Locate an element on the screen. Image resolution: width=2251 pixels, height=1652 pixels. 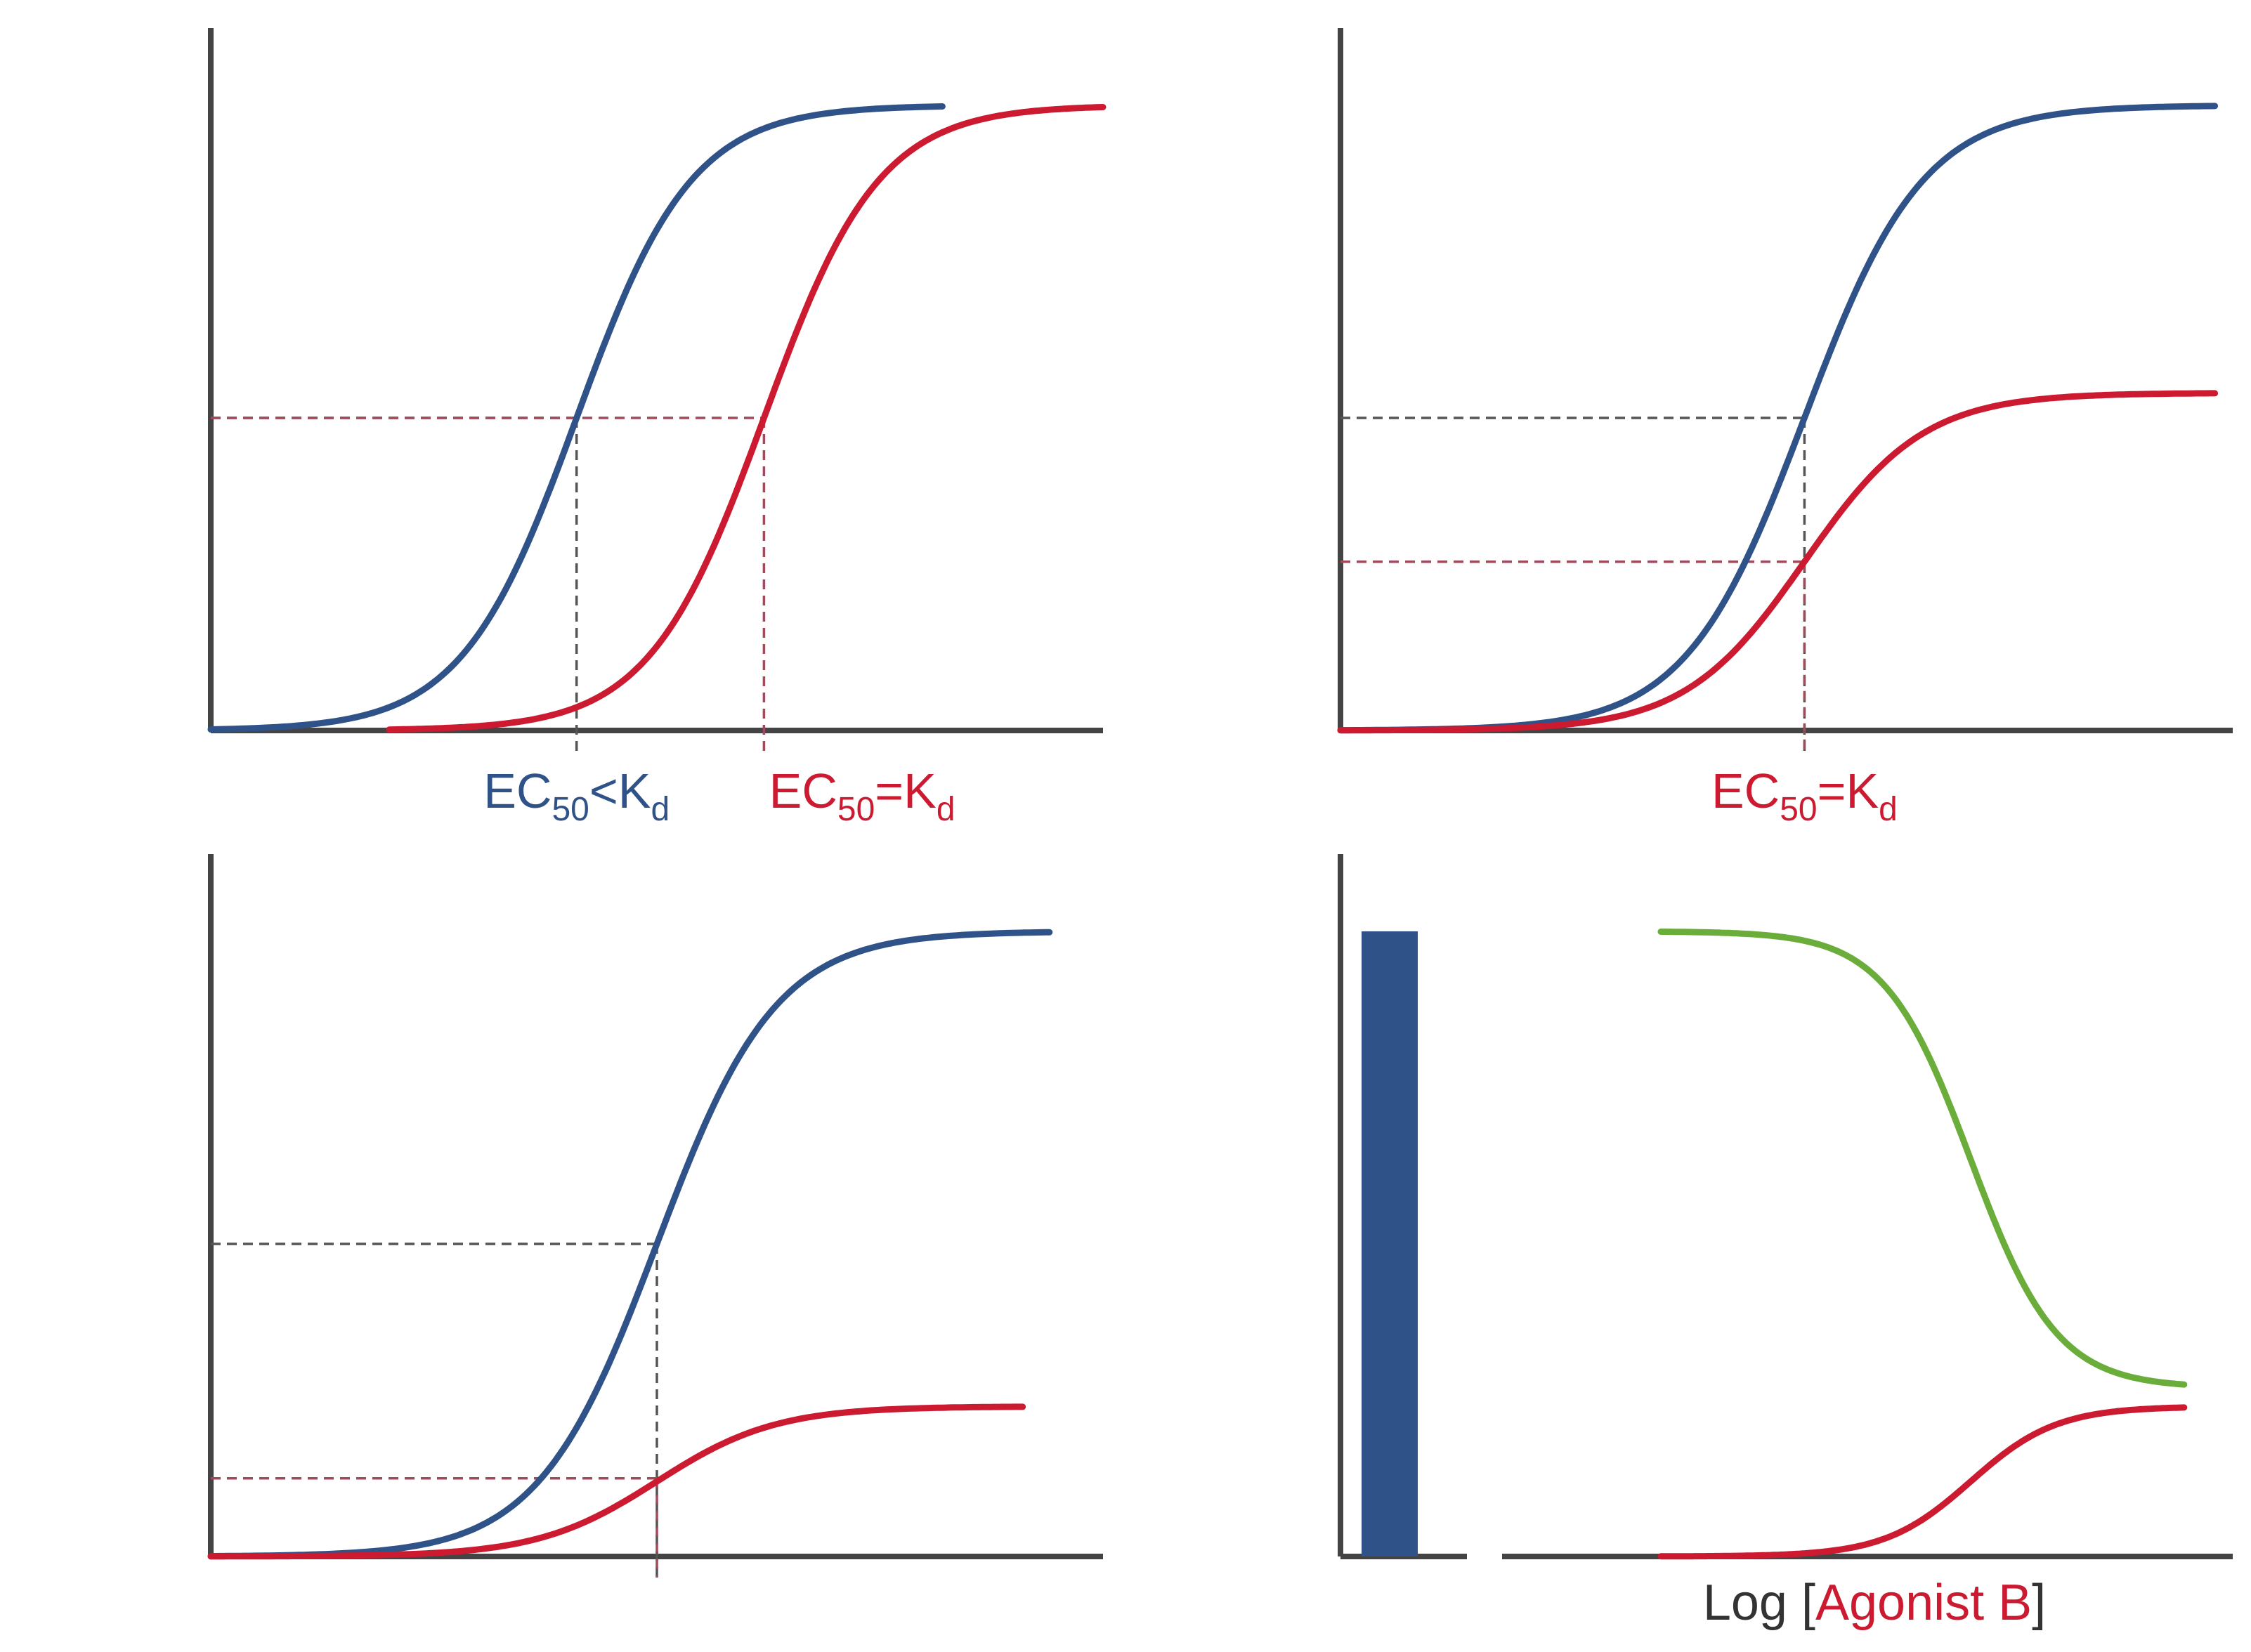
bar-agonist-a is located at coordinates (1390, 1243).